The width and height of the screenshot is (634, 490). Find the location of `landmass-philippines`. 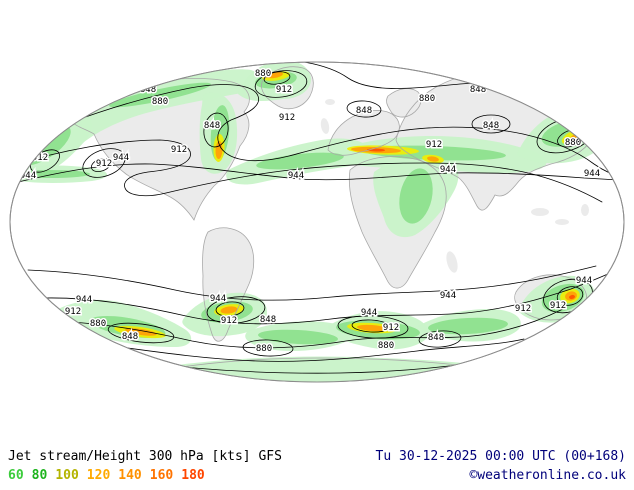

landmass-philippines is located at coordinates (585, 210).